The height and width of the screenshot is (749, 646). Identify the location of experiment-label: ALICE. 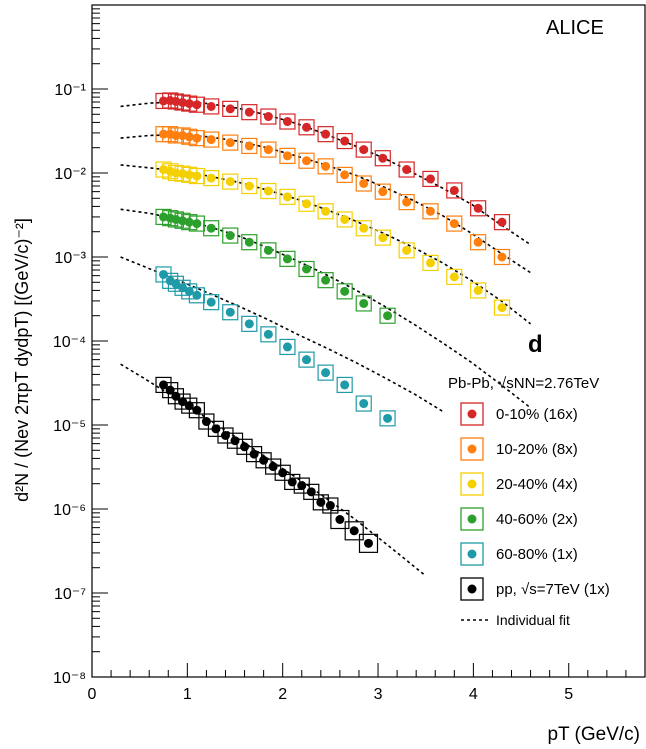
(575, 28).